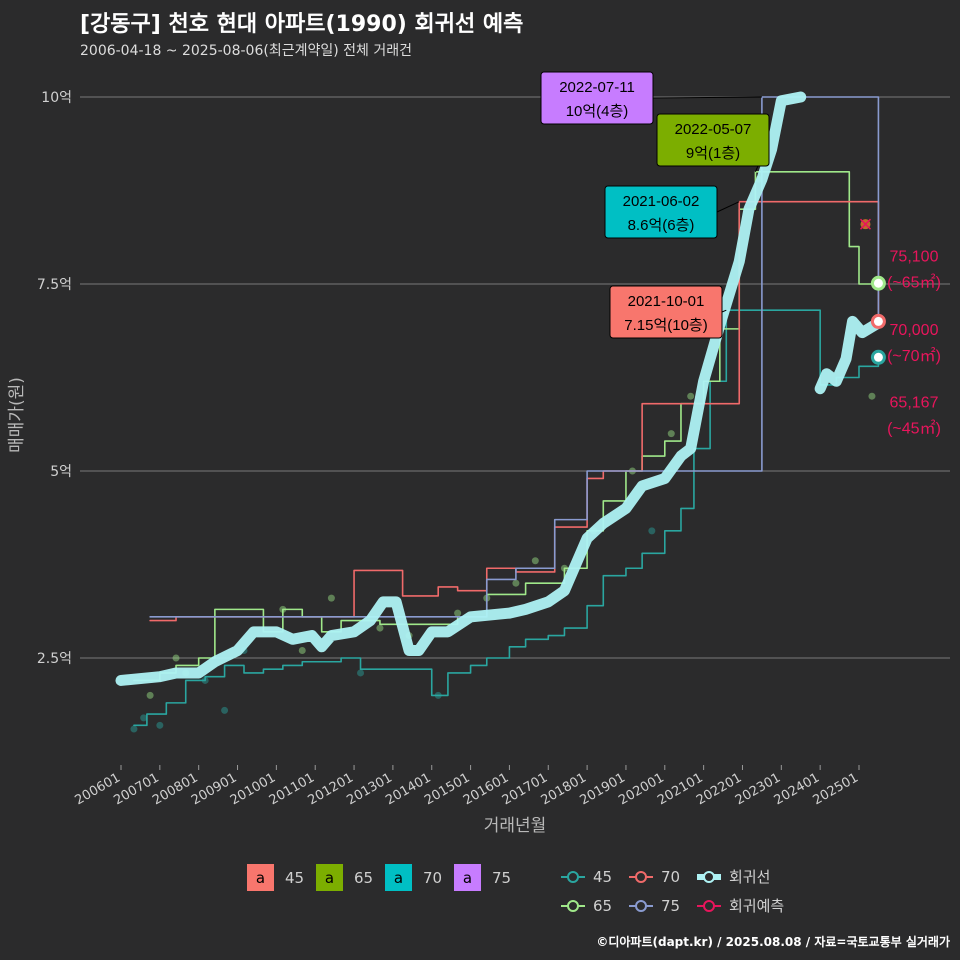  Describe the element at coordinates (363, 878) in the screenshot. I see `legend-label-name: 65` at that location.